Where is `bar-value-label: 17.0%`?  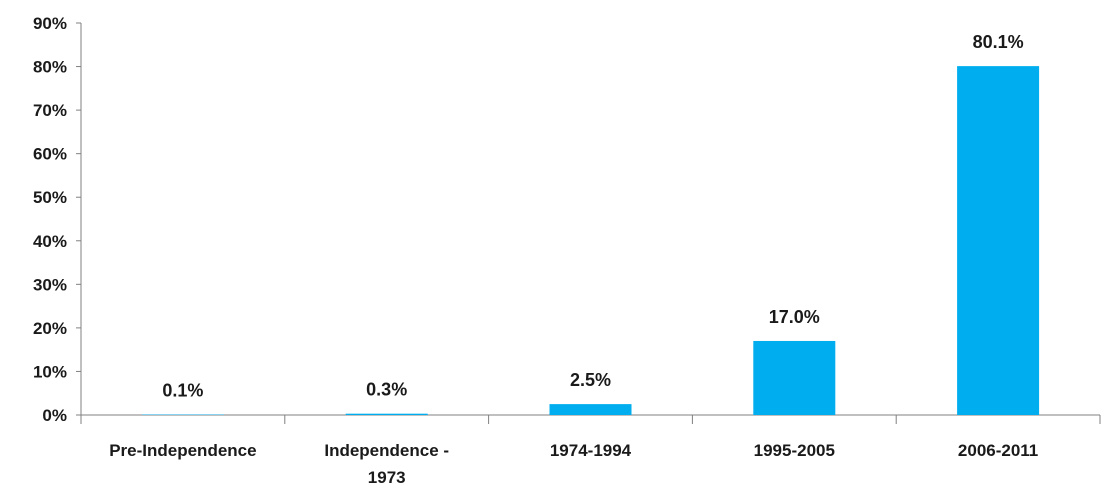 bar-value-label: 17.0% is located at coordinates (794, 317).